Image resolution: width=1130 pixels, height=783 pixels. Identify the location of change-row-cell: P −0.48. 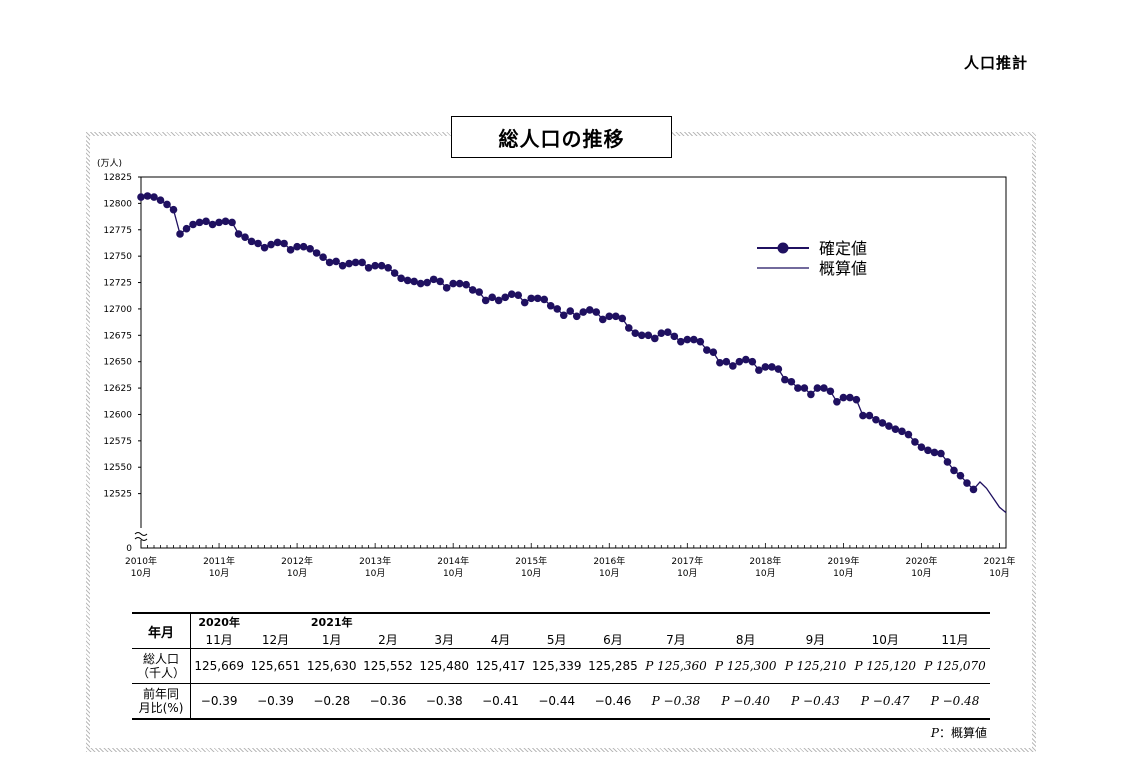
(955, 701).